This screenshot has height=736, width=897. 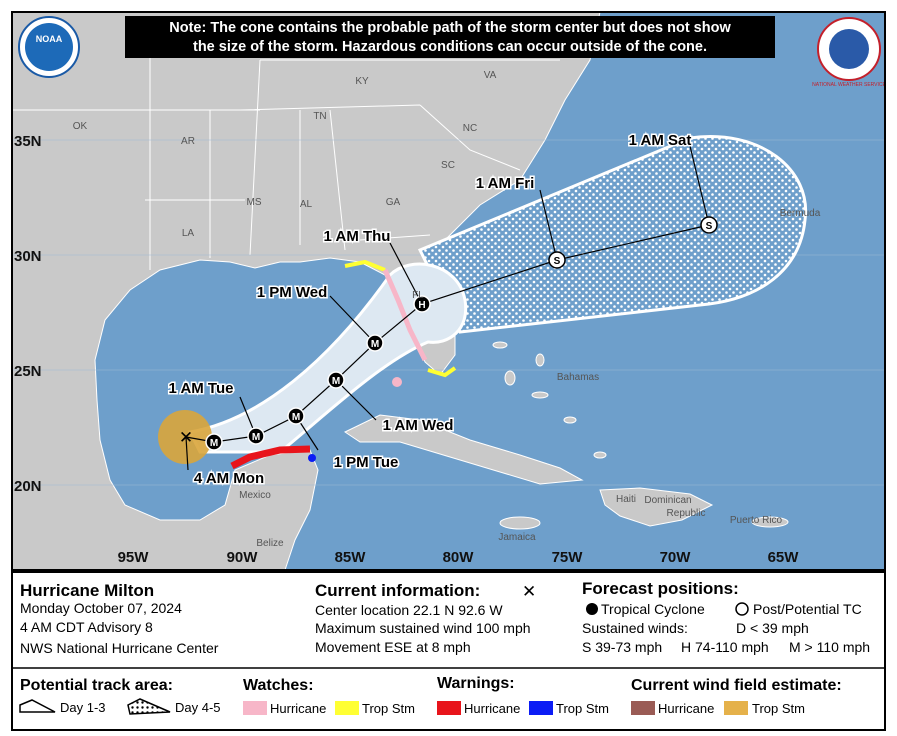 I want to click on watch-trop-stm, so click(x=400, y=318).